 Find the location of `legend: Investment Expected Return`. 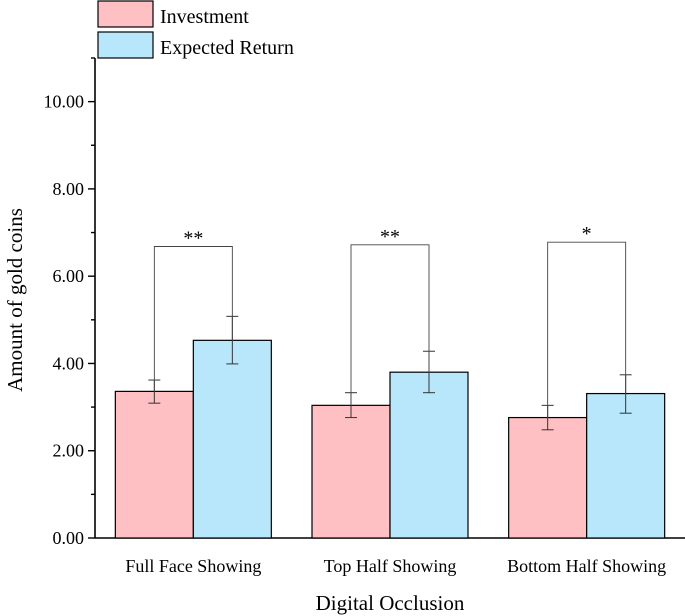

legend: Investment Expected Return is located at coordinates (195, 29).